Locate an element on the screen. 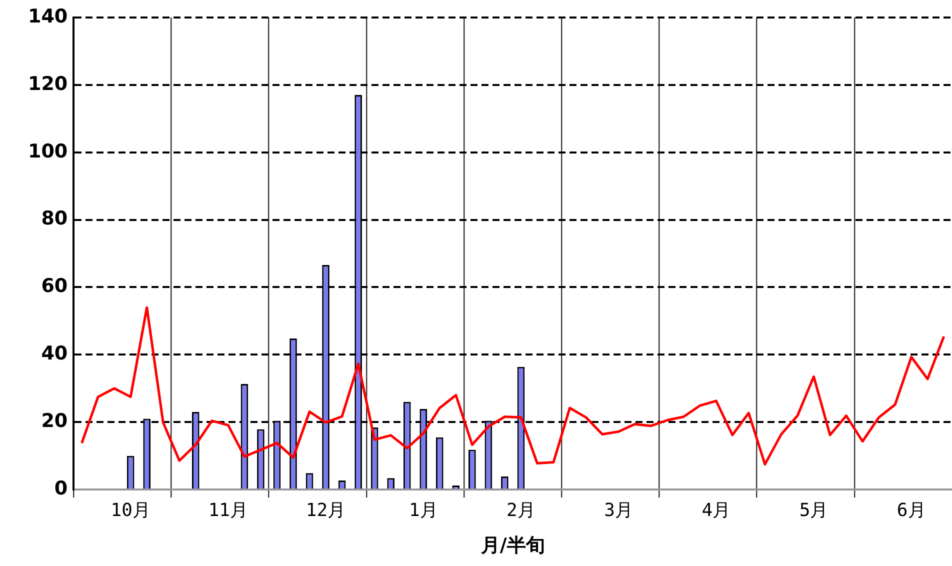  x-tick-label: 3月 is located at coordinates (618, 511).